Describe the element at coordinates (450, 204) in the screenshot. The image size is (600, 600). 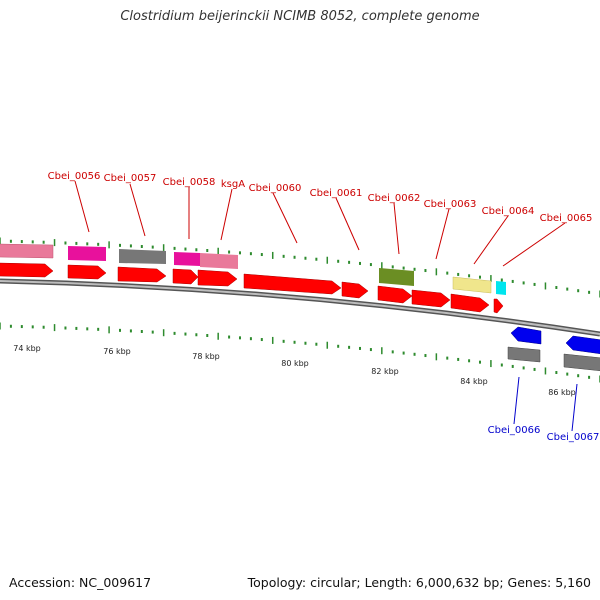
I see `gene-label: Cbei_0063` at that location.